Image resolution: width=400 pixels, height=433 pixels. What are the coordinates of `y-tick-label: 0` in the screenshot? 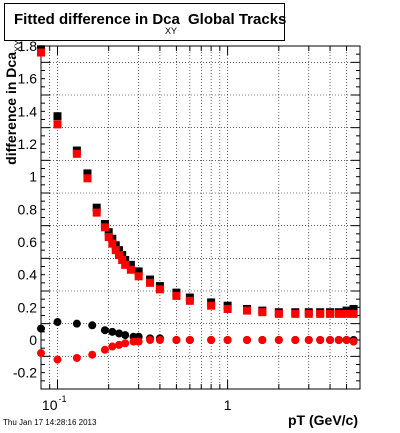 It's located at (33, 340).